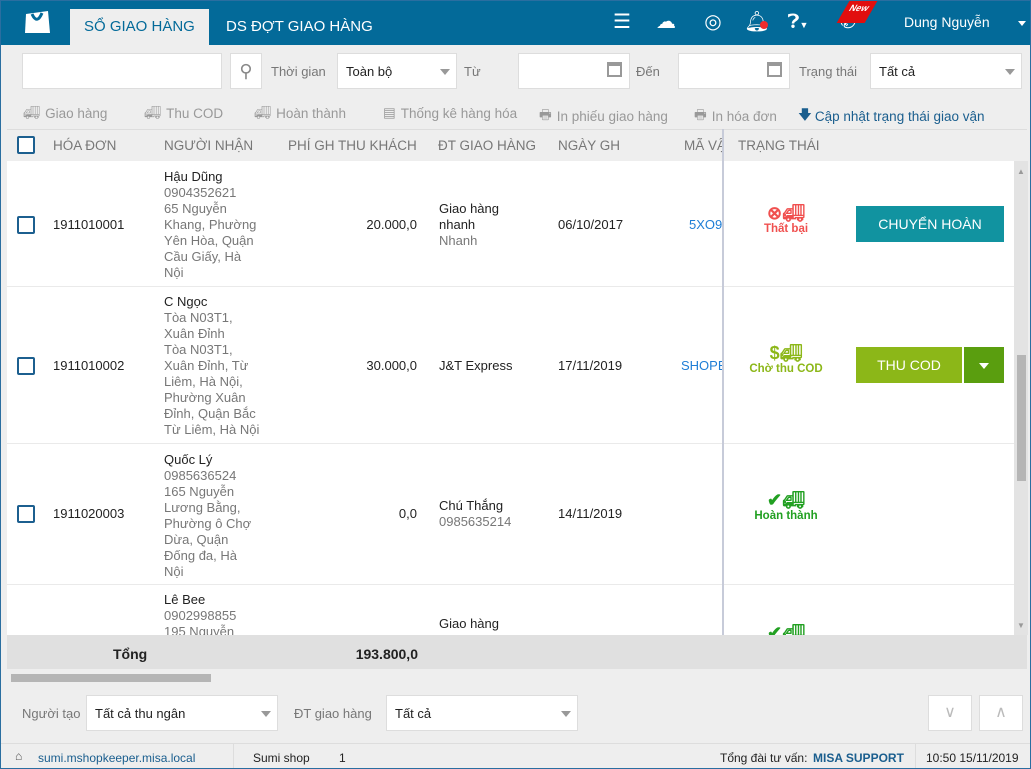  What do you see at coordinates (1001, 713) in the screenshot?
I see `scroll-up-button: ∧` at bounding box center [1001, 713].